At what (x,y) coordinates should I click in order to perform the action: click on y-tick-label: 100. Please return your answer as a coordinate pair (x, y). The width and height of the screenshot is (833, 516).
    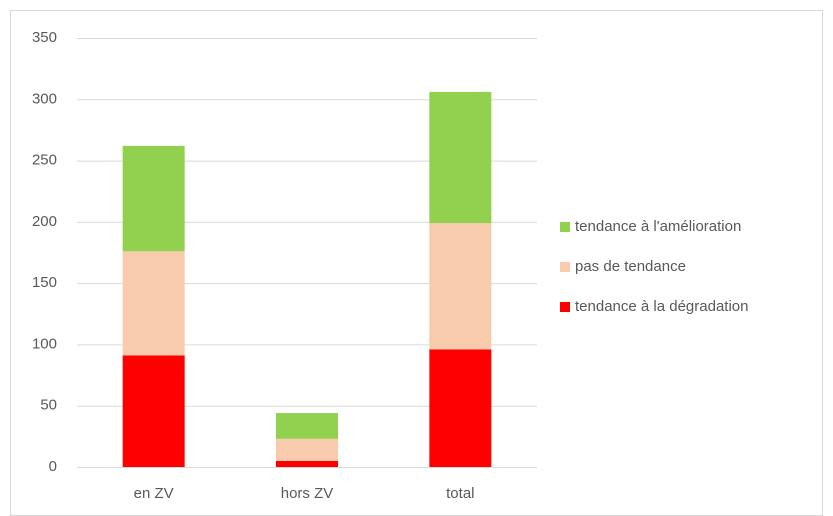
    Looking at the image, I should click on (44, 343).